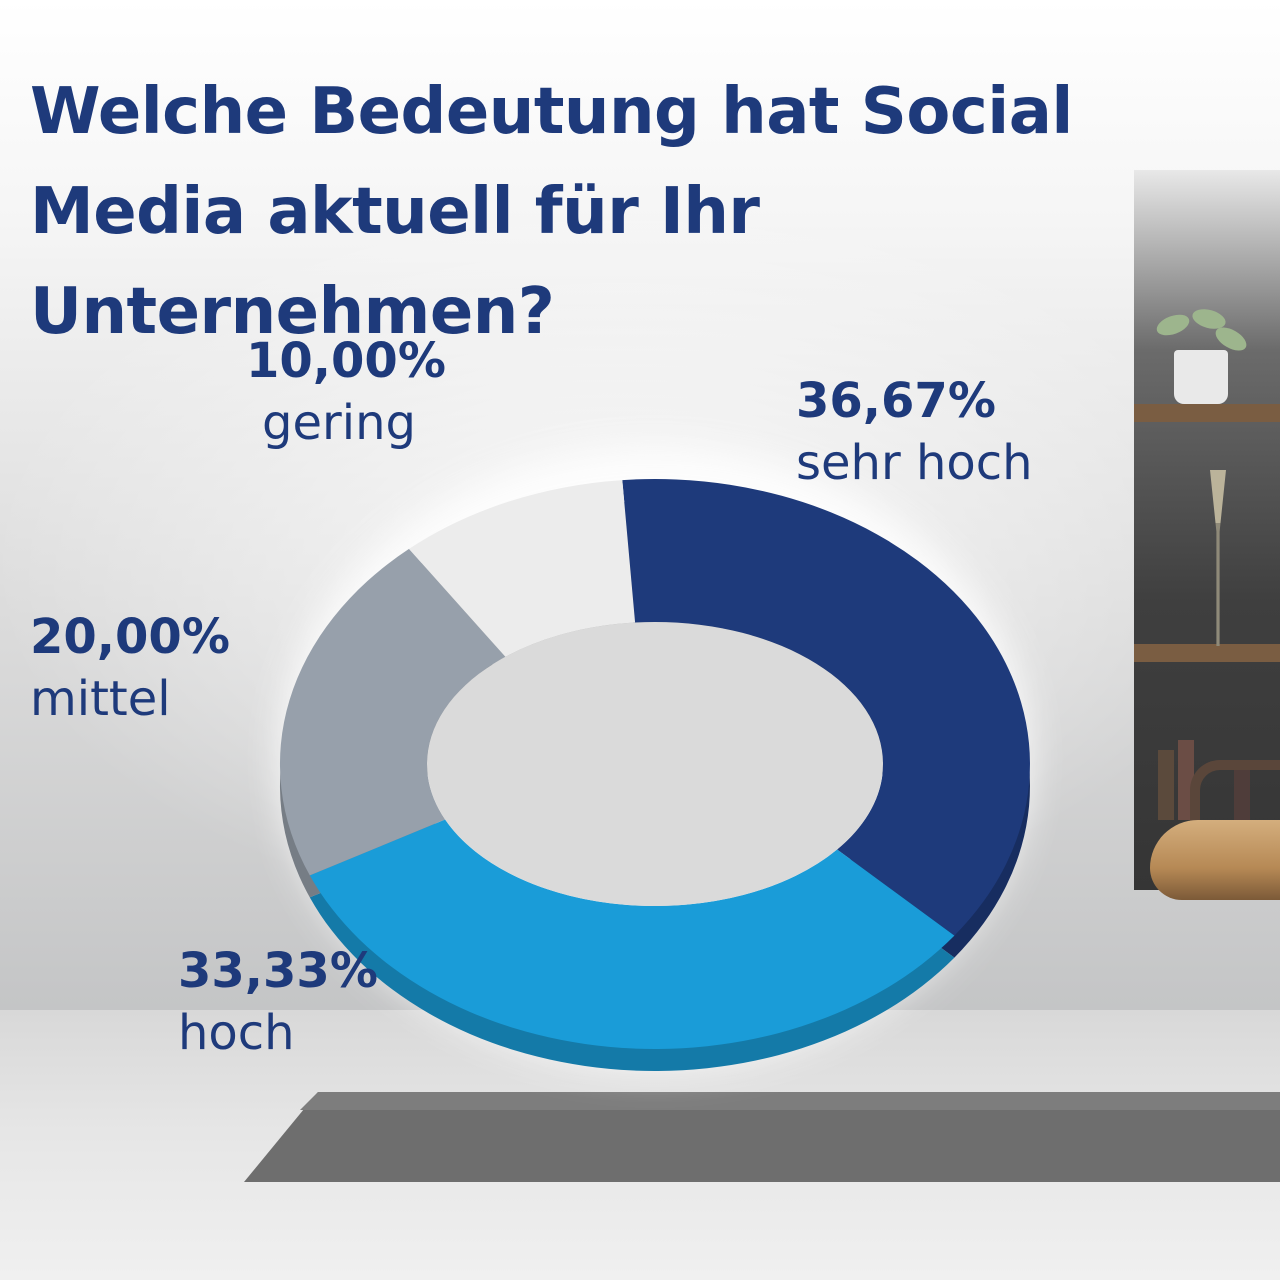 Image resolution: width=1280 pixels, height=1280 pixels. What do you see at coordinates (896, 401) in the screenshot?
I see `slice-value-sehr-hoch: 36,67%` at bounding box center [896, 401].